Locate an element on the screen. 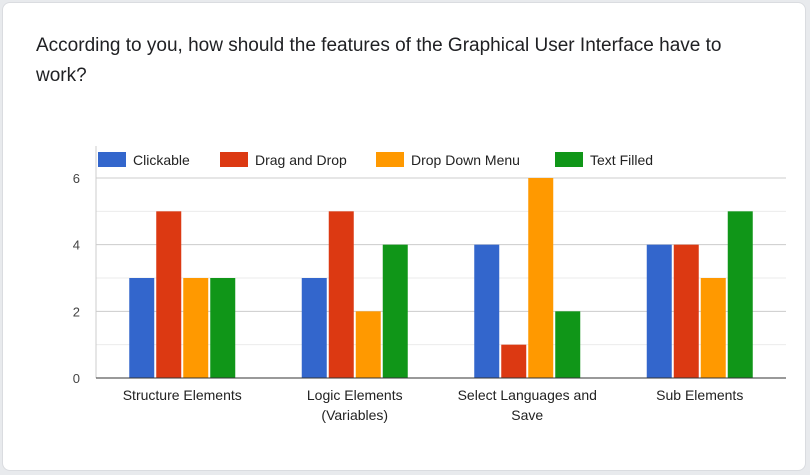 Image resolution: width=810 pixels, height=475 pixels. x-category-label-line: Select Languages and is located at coordinates (527, 395).